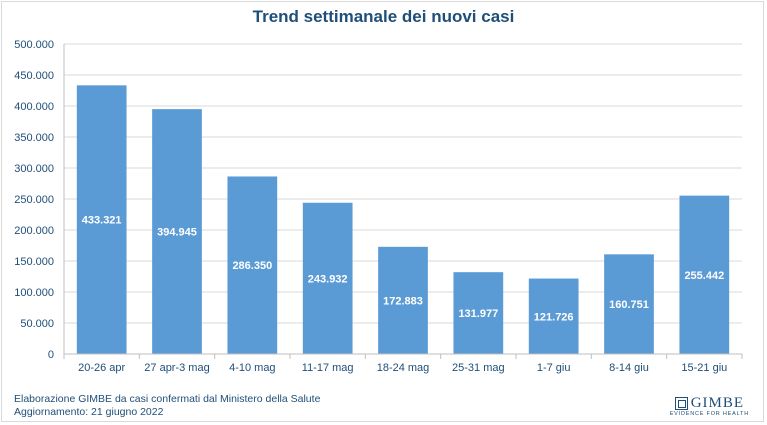  Describe the element at coordinates (478, 368) in the screenshot. I see `x-tick-label: 25-31 mag` at that location.